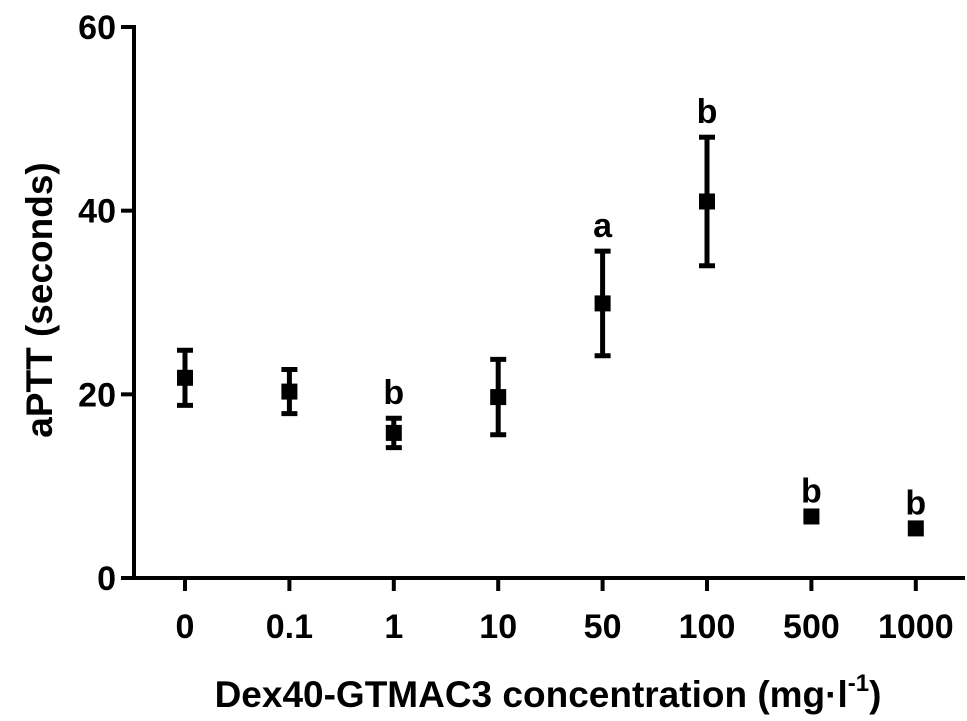 This screenshot has height=721, width=967. I want to click on significance-label: a, so click(603, 226).